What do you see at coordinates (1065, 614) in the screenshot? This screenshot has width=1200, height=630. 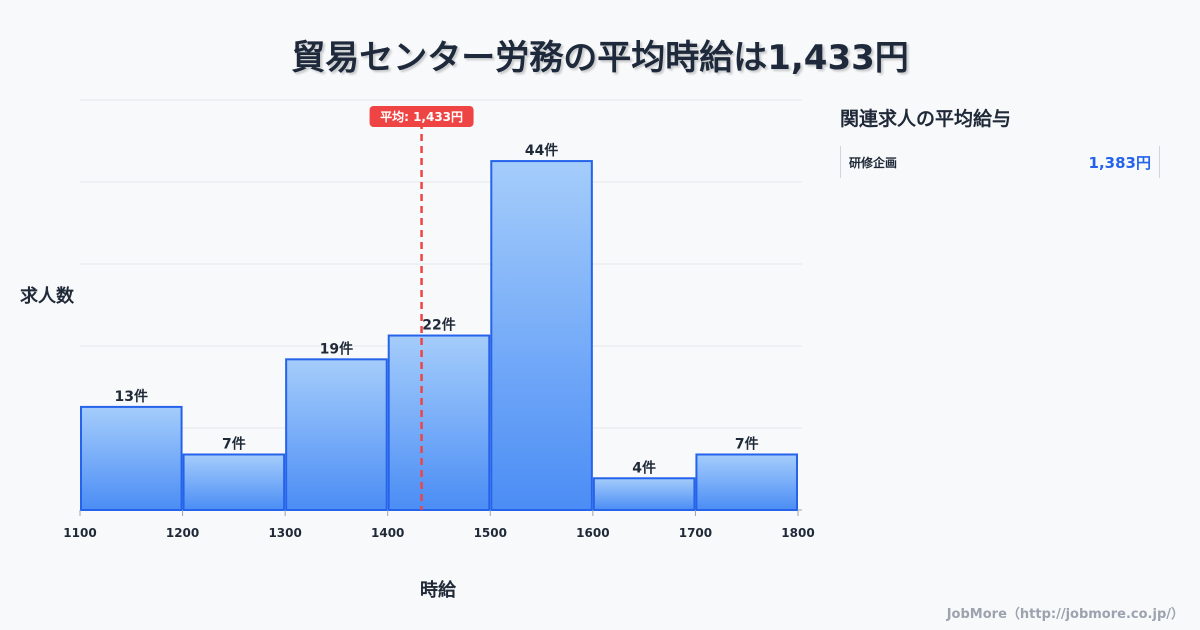 I see `footer-credit: JobMore（http://jobmore.co.jp/）` at bounding box center [1065, 614].